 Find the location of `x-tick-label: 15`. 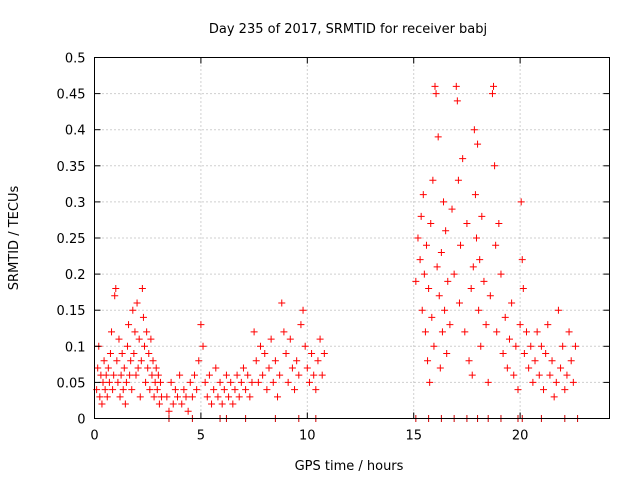

x-tick-label: 15 is located at coordinates (413, 436).